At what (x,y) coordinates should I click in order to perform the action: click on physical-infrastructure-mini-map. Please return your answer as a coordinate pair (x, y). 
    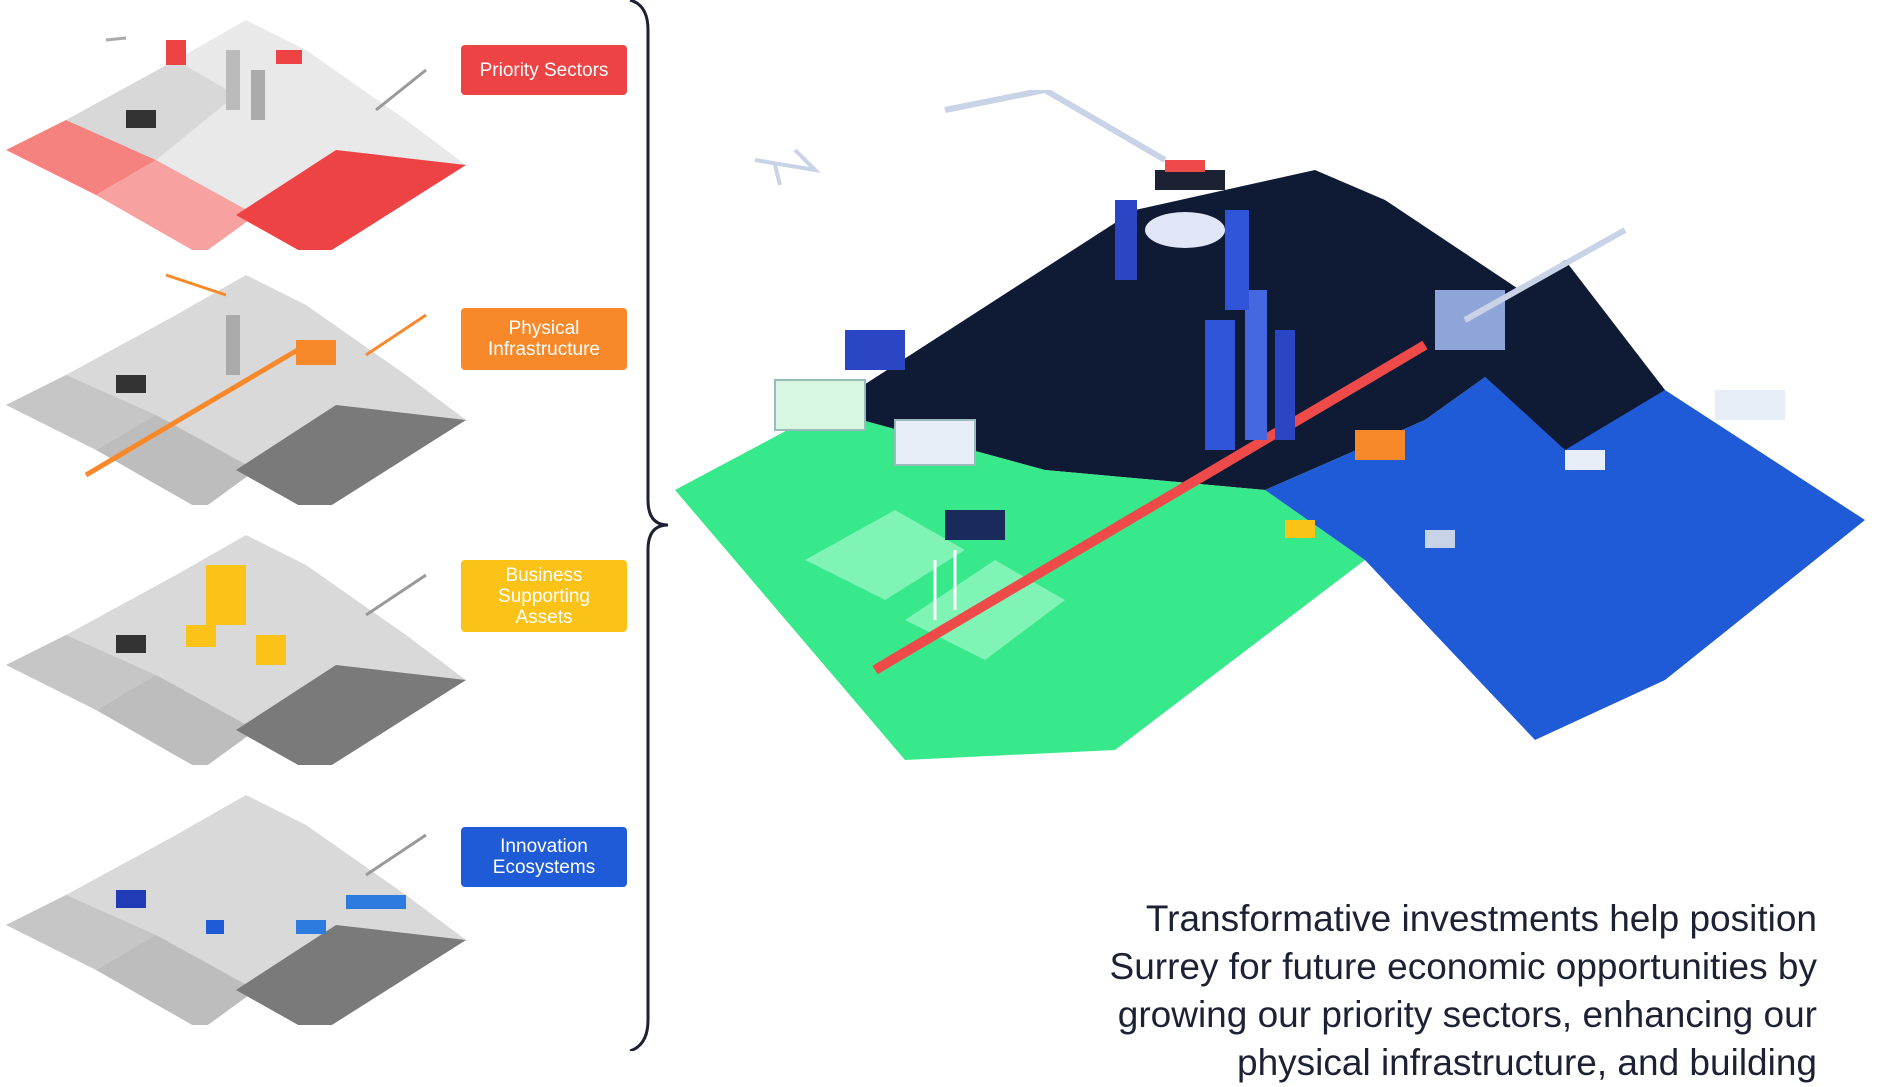
    Looking at the image, I should click on (236, 389).